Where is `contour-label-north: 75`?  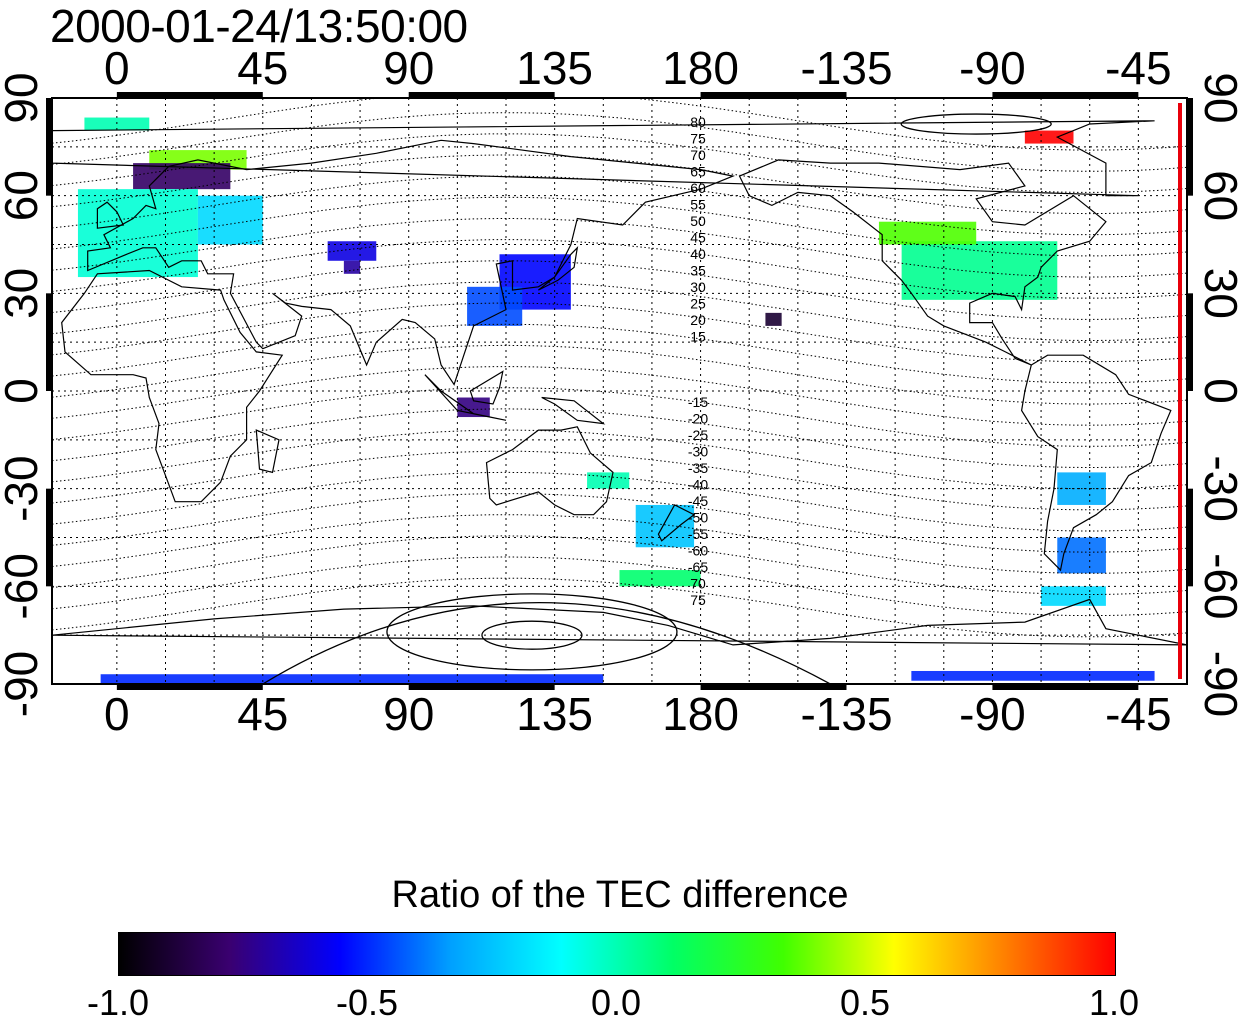 contour-label-north: 75 is located at coordinates (698, 139).